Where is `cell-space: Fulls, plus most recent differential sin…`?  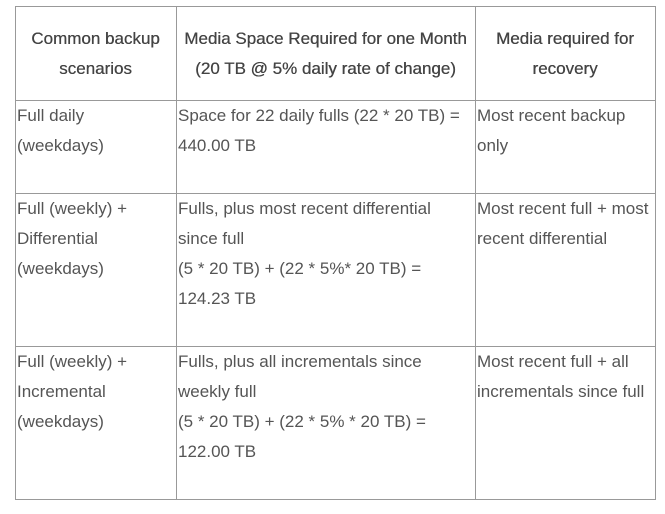 cell-space: Fulls, plus most recent differential sin… is located at coordinates (326, 270).